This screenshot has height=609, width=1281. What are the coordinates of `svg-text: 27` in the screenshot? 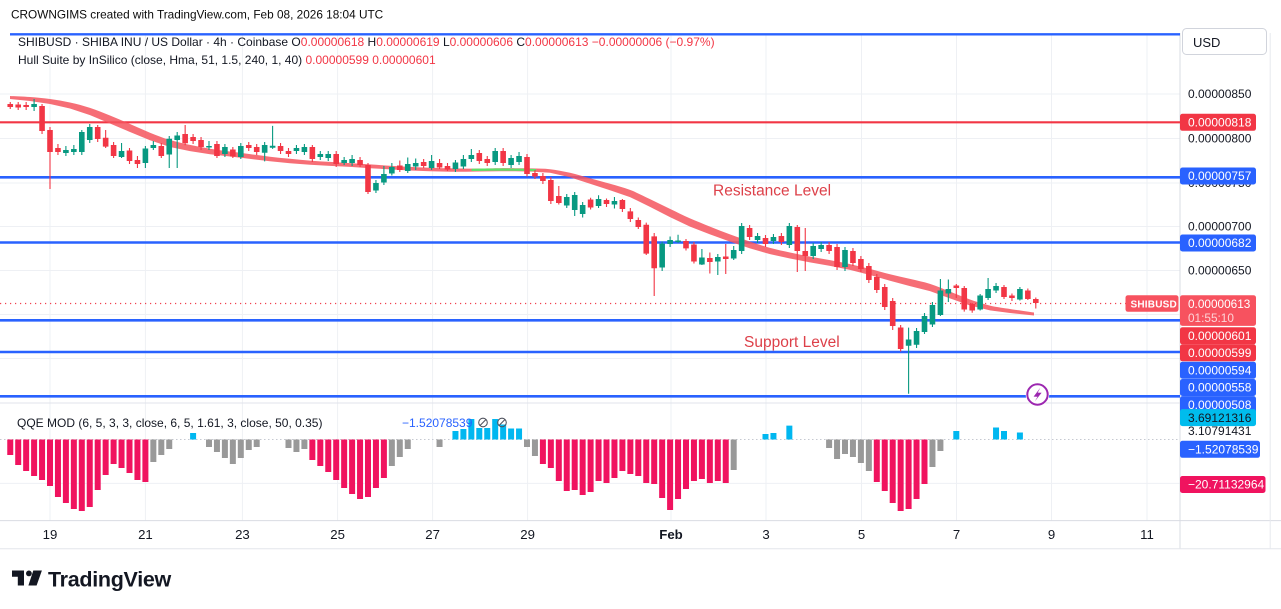 It's located at (432, 534).